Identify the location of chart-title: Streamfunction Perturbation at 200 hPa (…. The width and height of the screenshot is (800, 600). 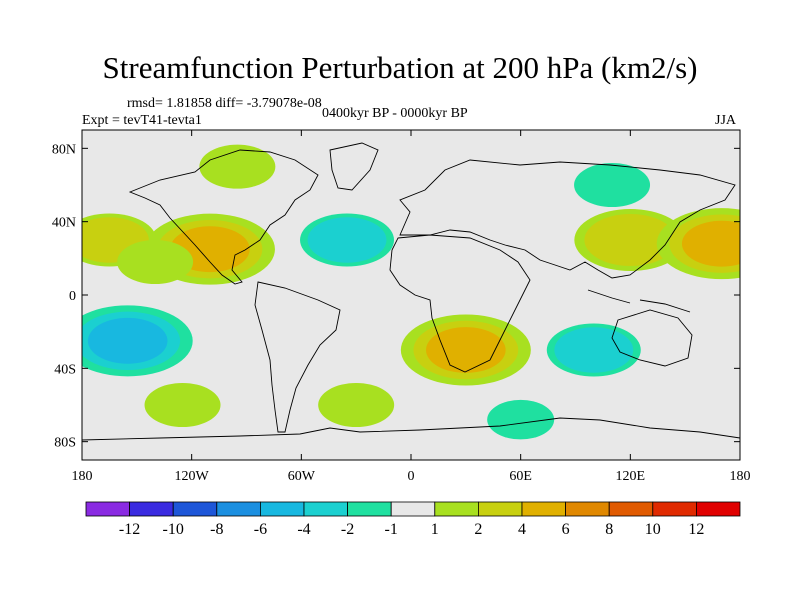
(400, 67).